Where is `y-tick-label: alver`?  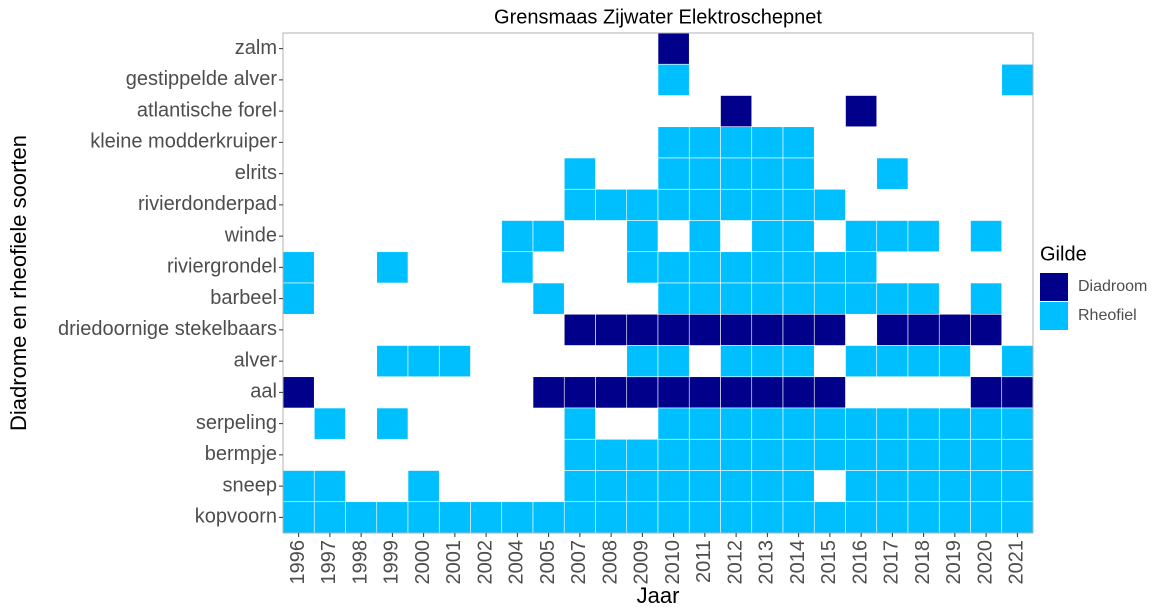 y-tick-label: alver is located at coordinates (256, 360).